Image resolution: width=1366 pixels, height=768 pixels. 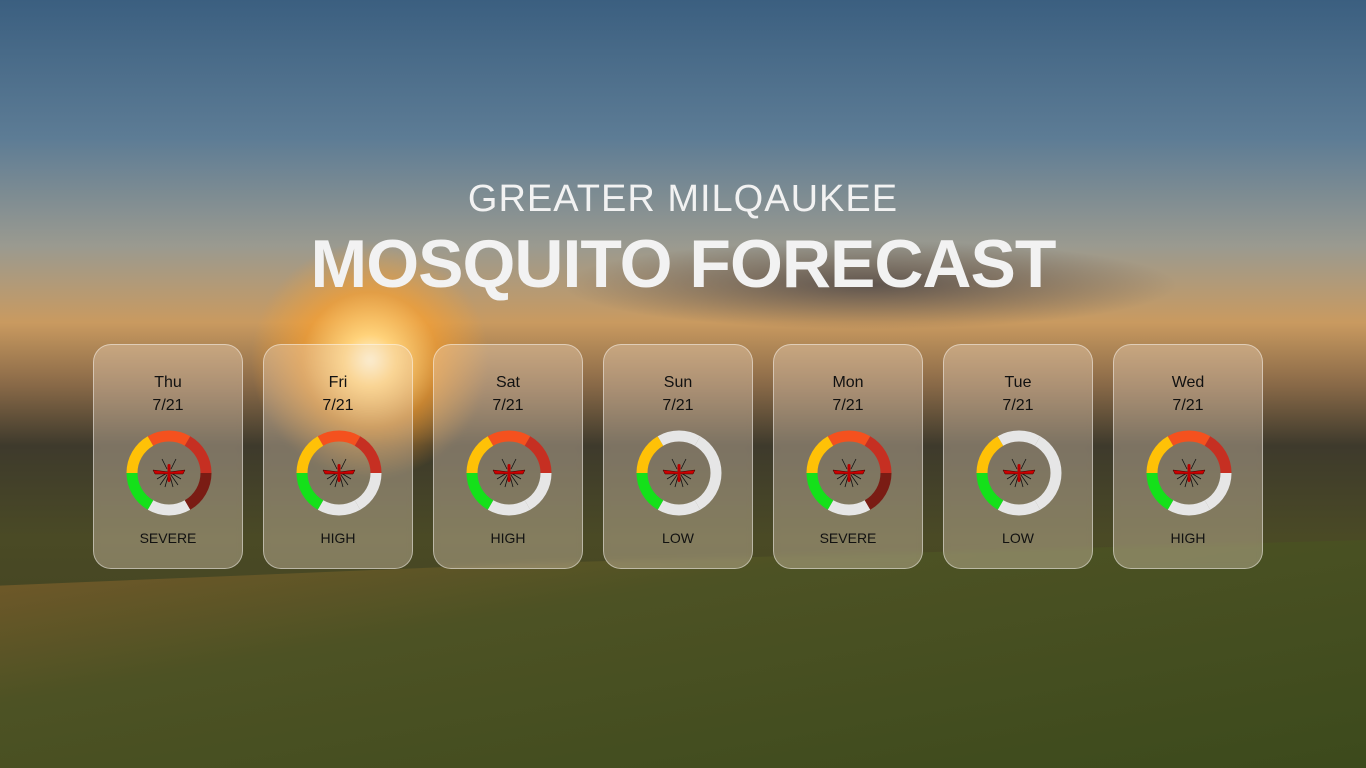 I want to click on forecast-card: Sun 7/21 LOW, so click(x=678, y=456).